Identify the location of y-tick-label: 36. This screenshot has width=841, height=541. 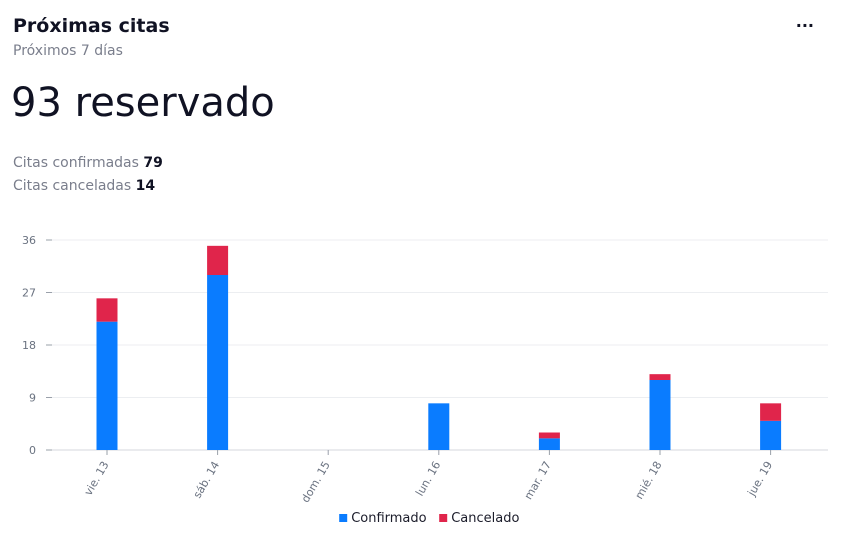
(29, 240).